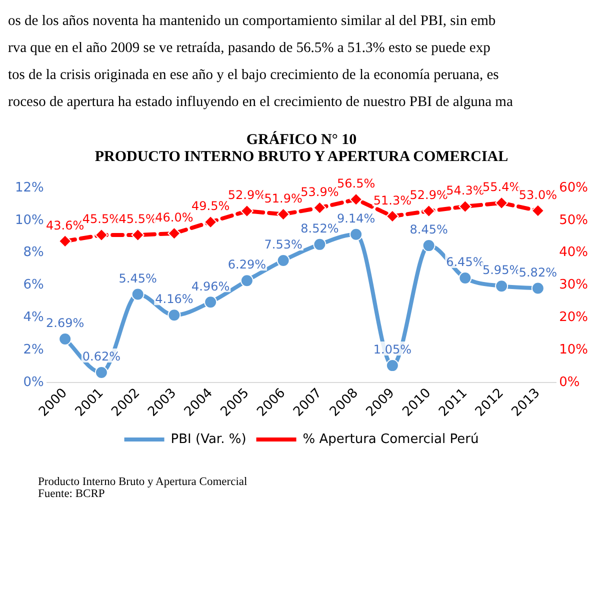 This screenshot has height=598, width=603. What do you see at coordinates (211, 286) in the screenshot?
I see `data-label: 4.96%` at bounding box center [211, 286].